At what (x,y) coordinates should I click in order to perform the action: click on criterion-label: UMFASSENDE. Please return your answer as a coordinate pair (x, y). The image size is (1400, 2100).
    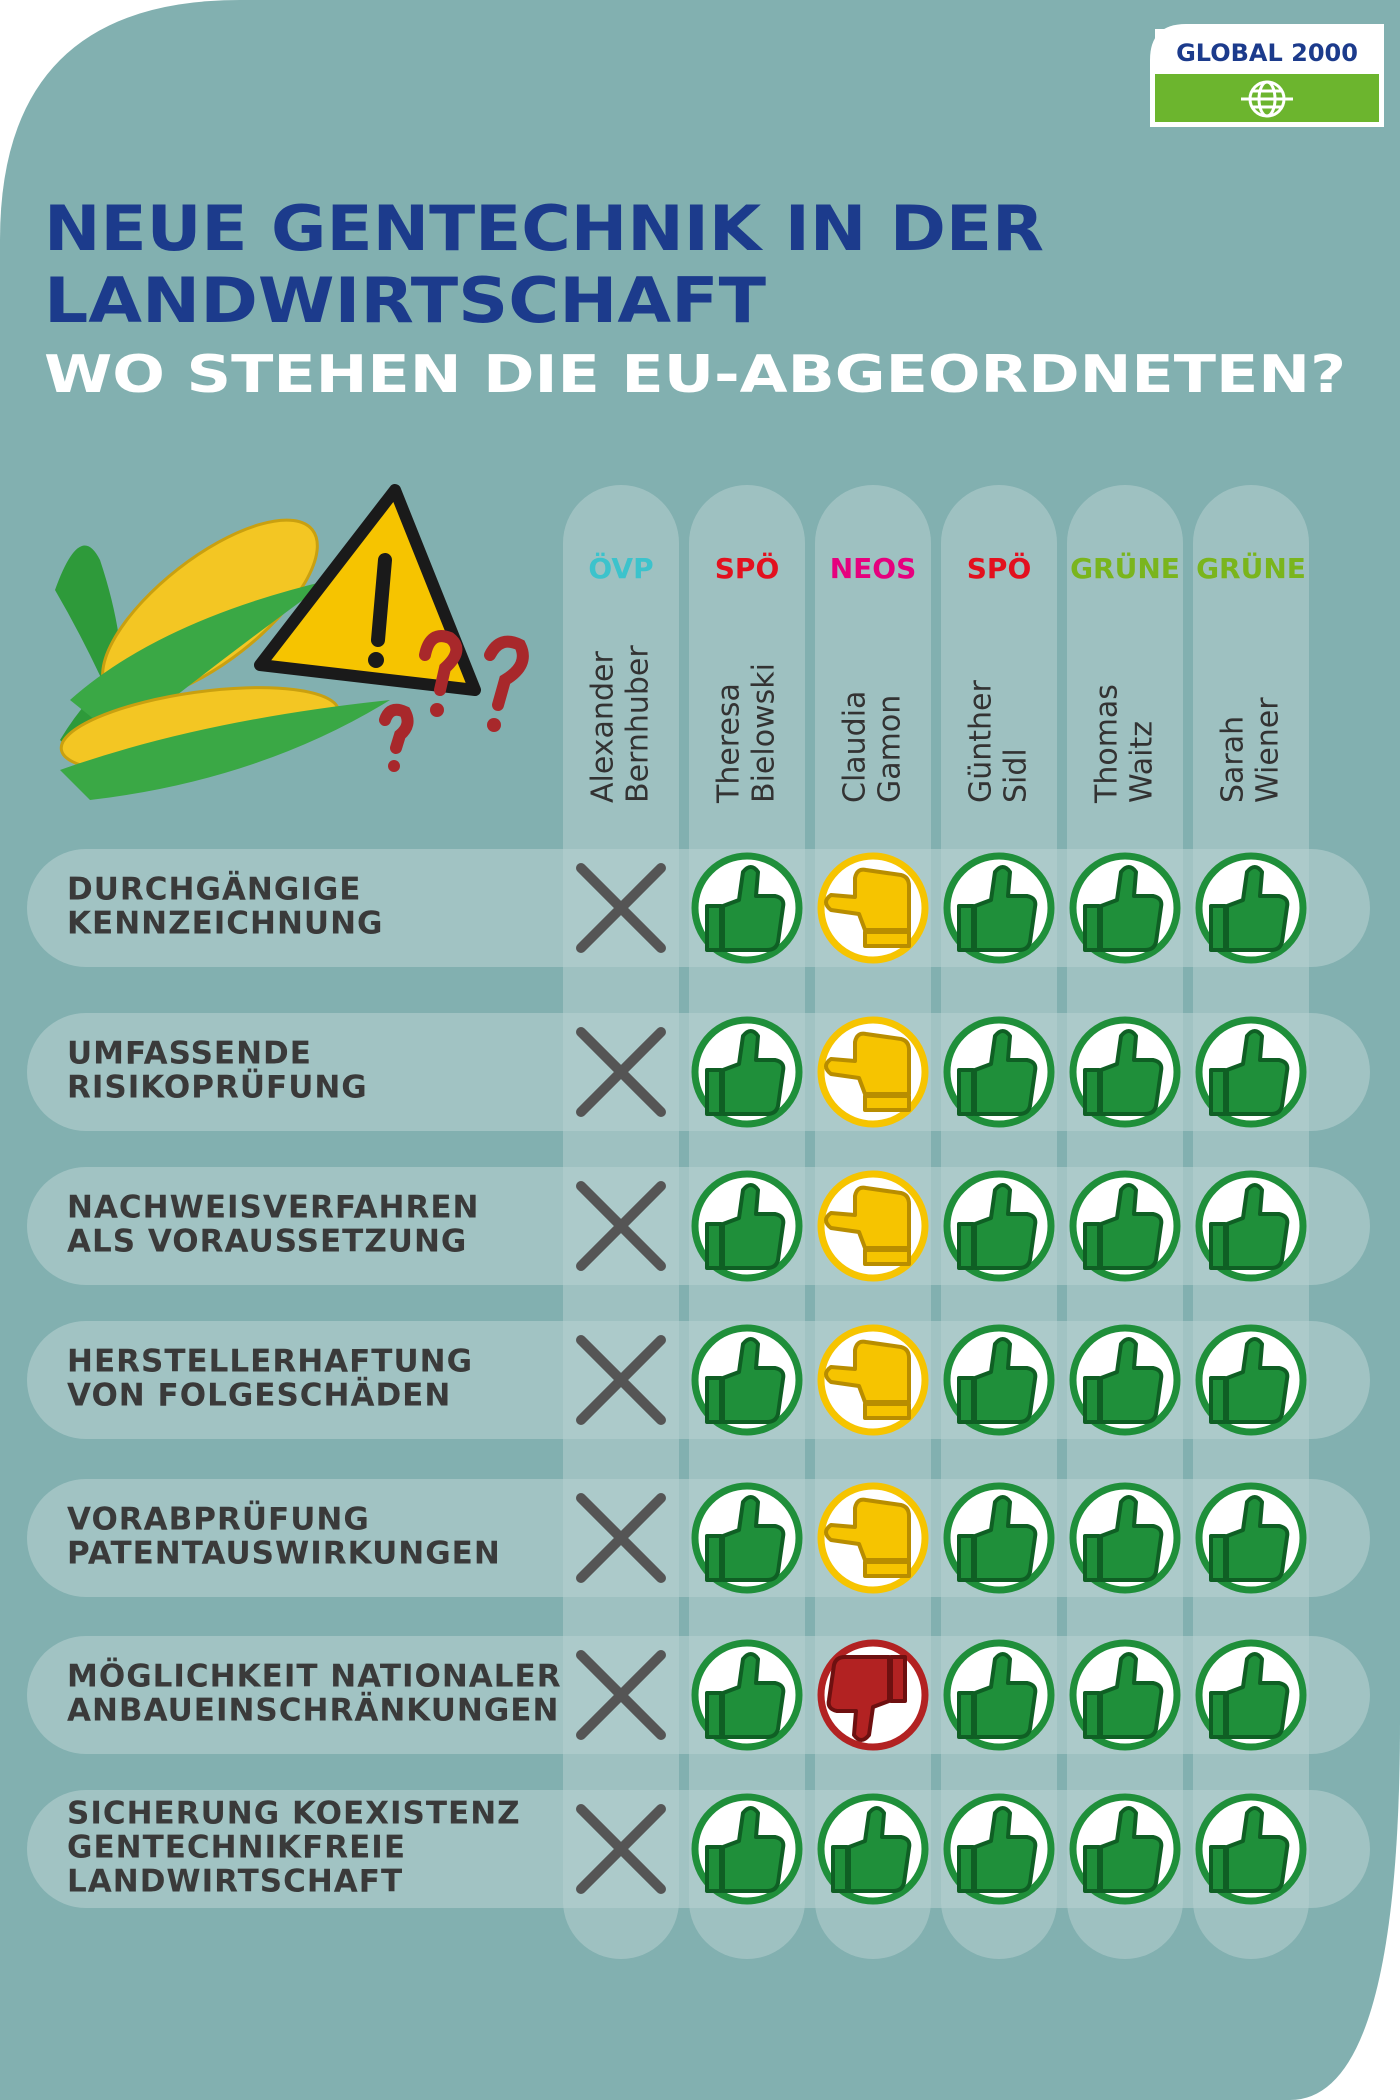
    Looking at the image, I should click on (189, 1054).